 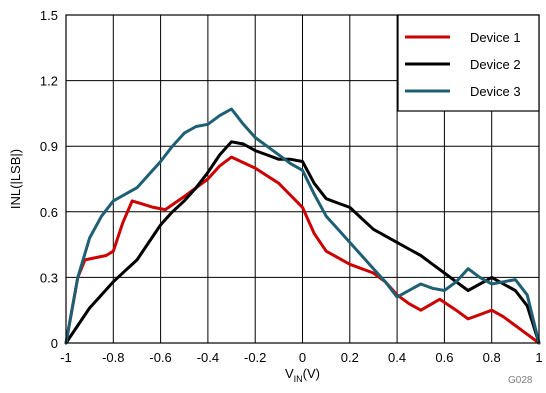 I want to click on legend-label-device-1: Device 1, so click(x=495, y=37).